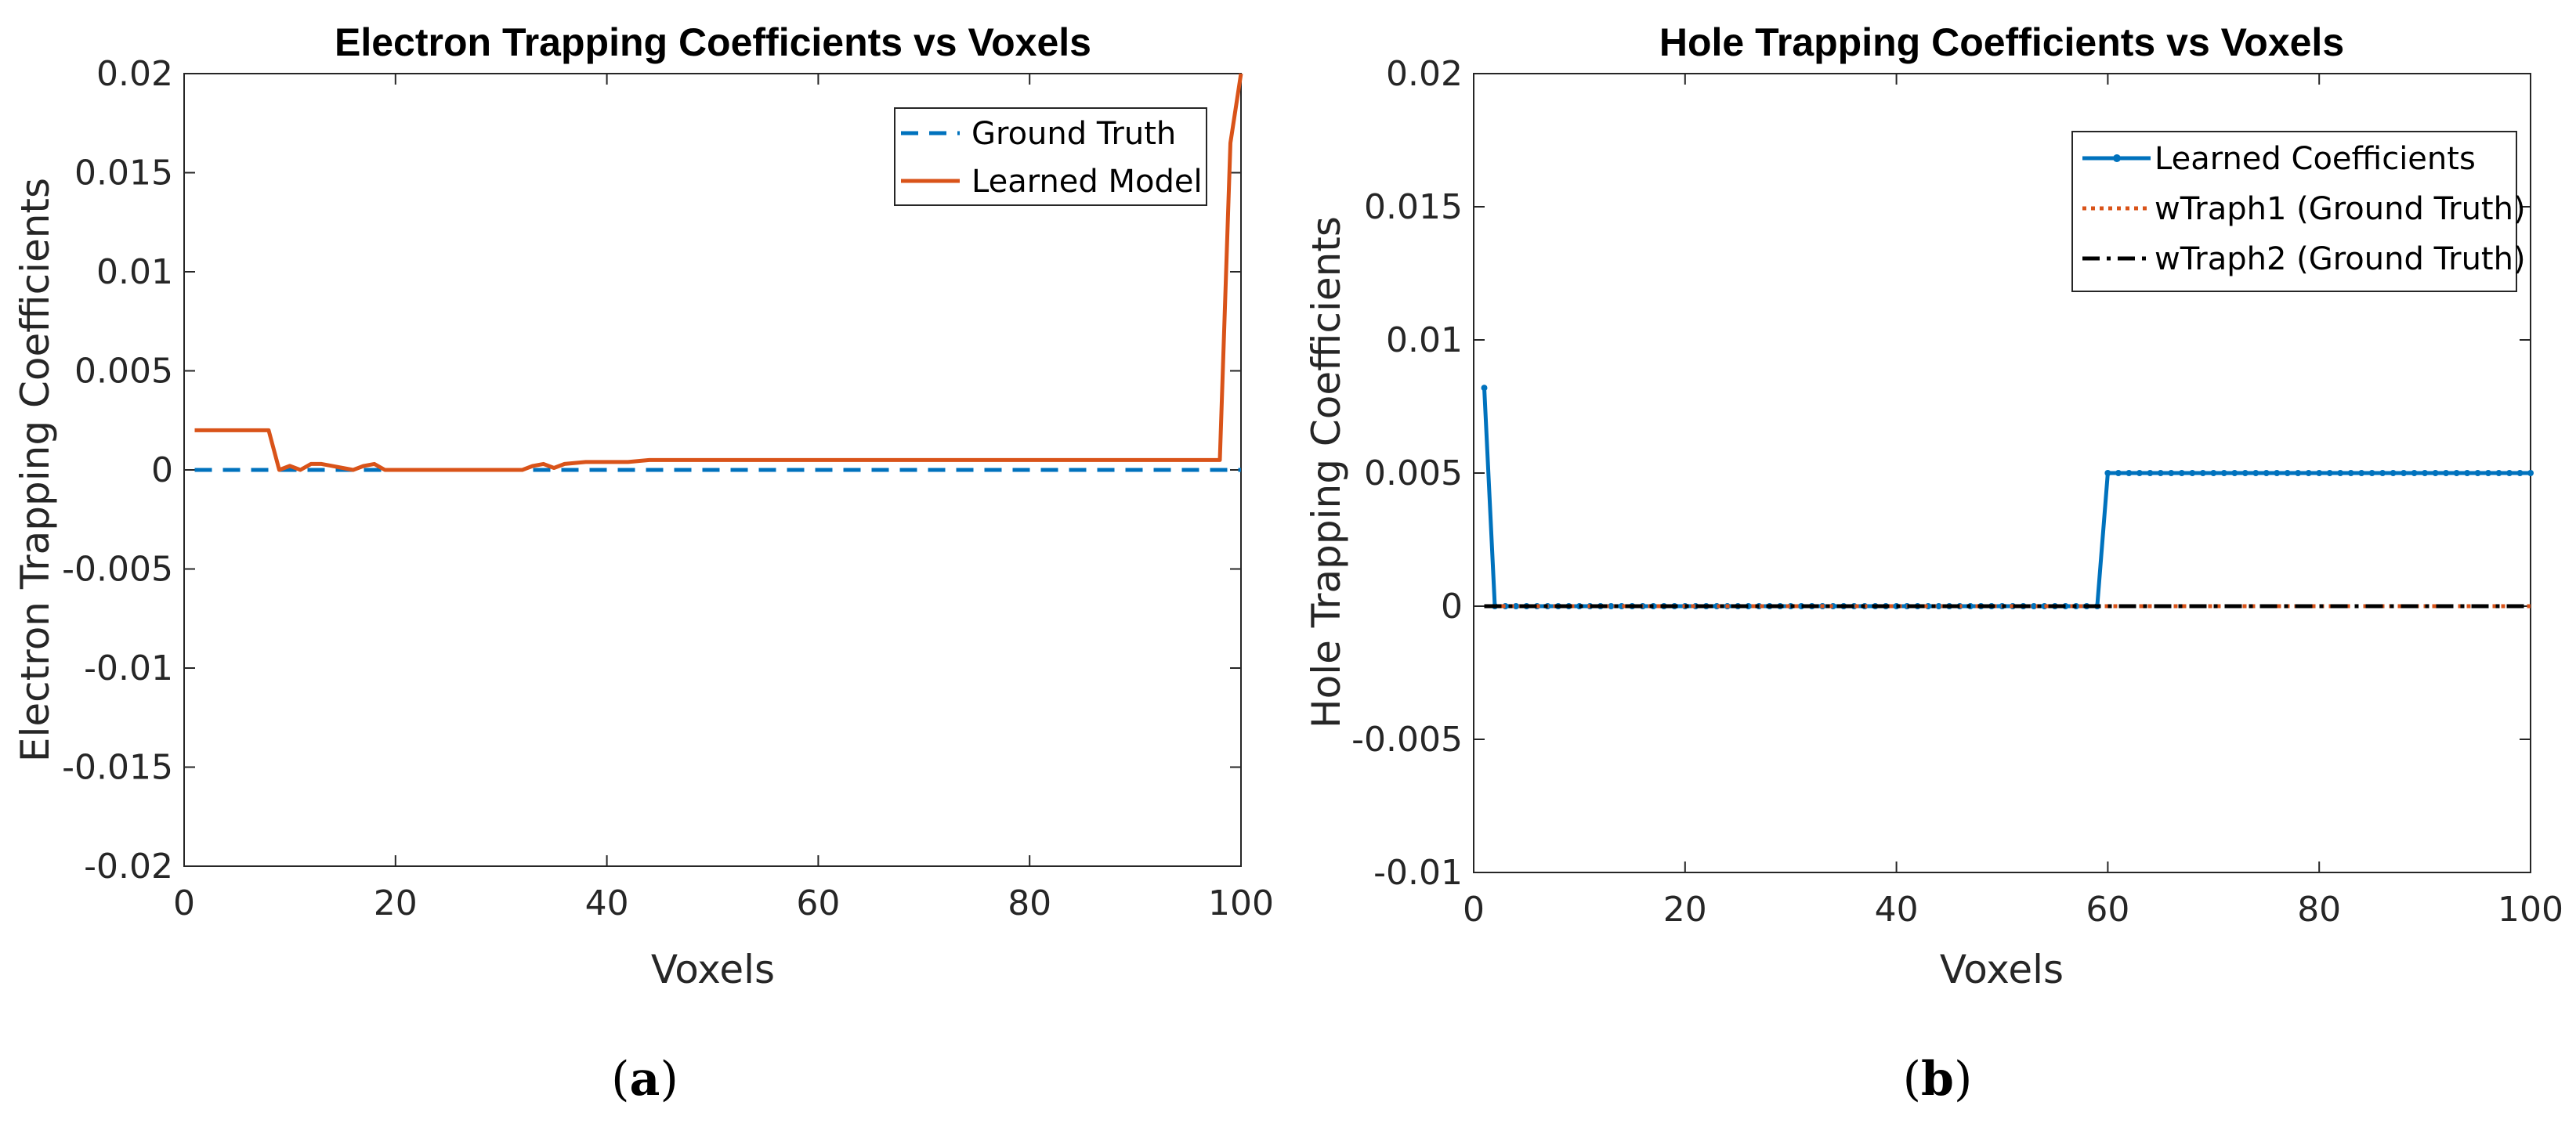 This screenshot has height=1127, width=2576. I want to click on y-axis-label: Hole Trapping Coefficients, so click(1326, 472).